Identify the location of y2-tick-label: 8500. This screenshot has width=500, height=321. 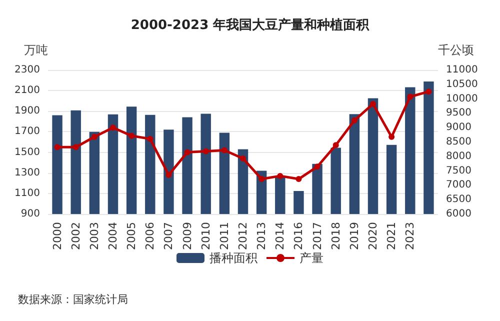
(459, 142).